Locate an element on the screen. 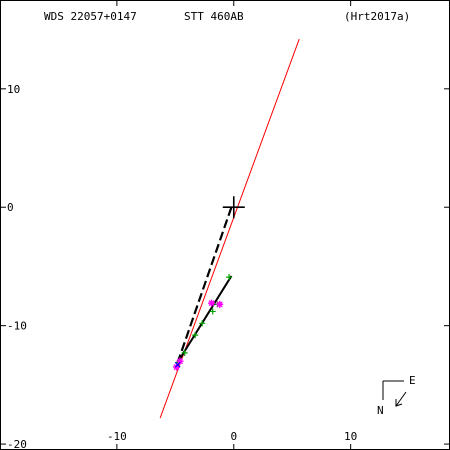 Image resolution: width=450 pixels, height=450 pixels. primary-star-marker is located at coordinates (233, 207).